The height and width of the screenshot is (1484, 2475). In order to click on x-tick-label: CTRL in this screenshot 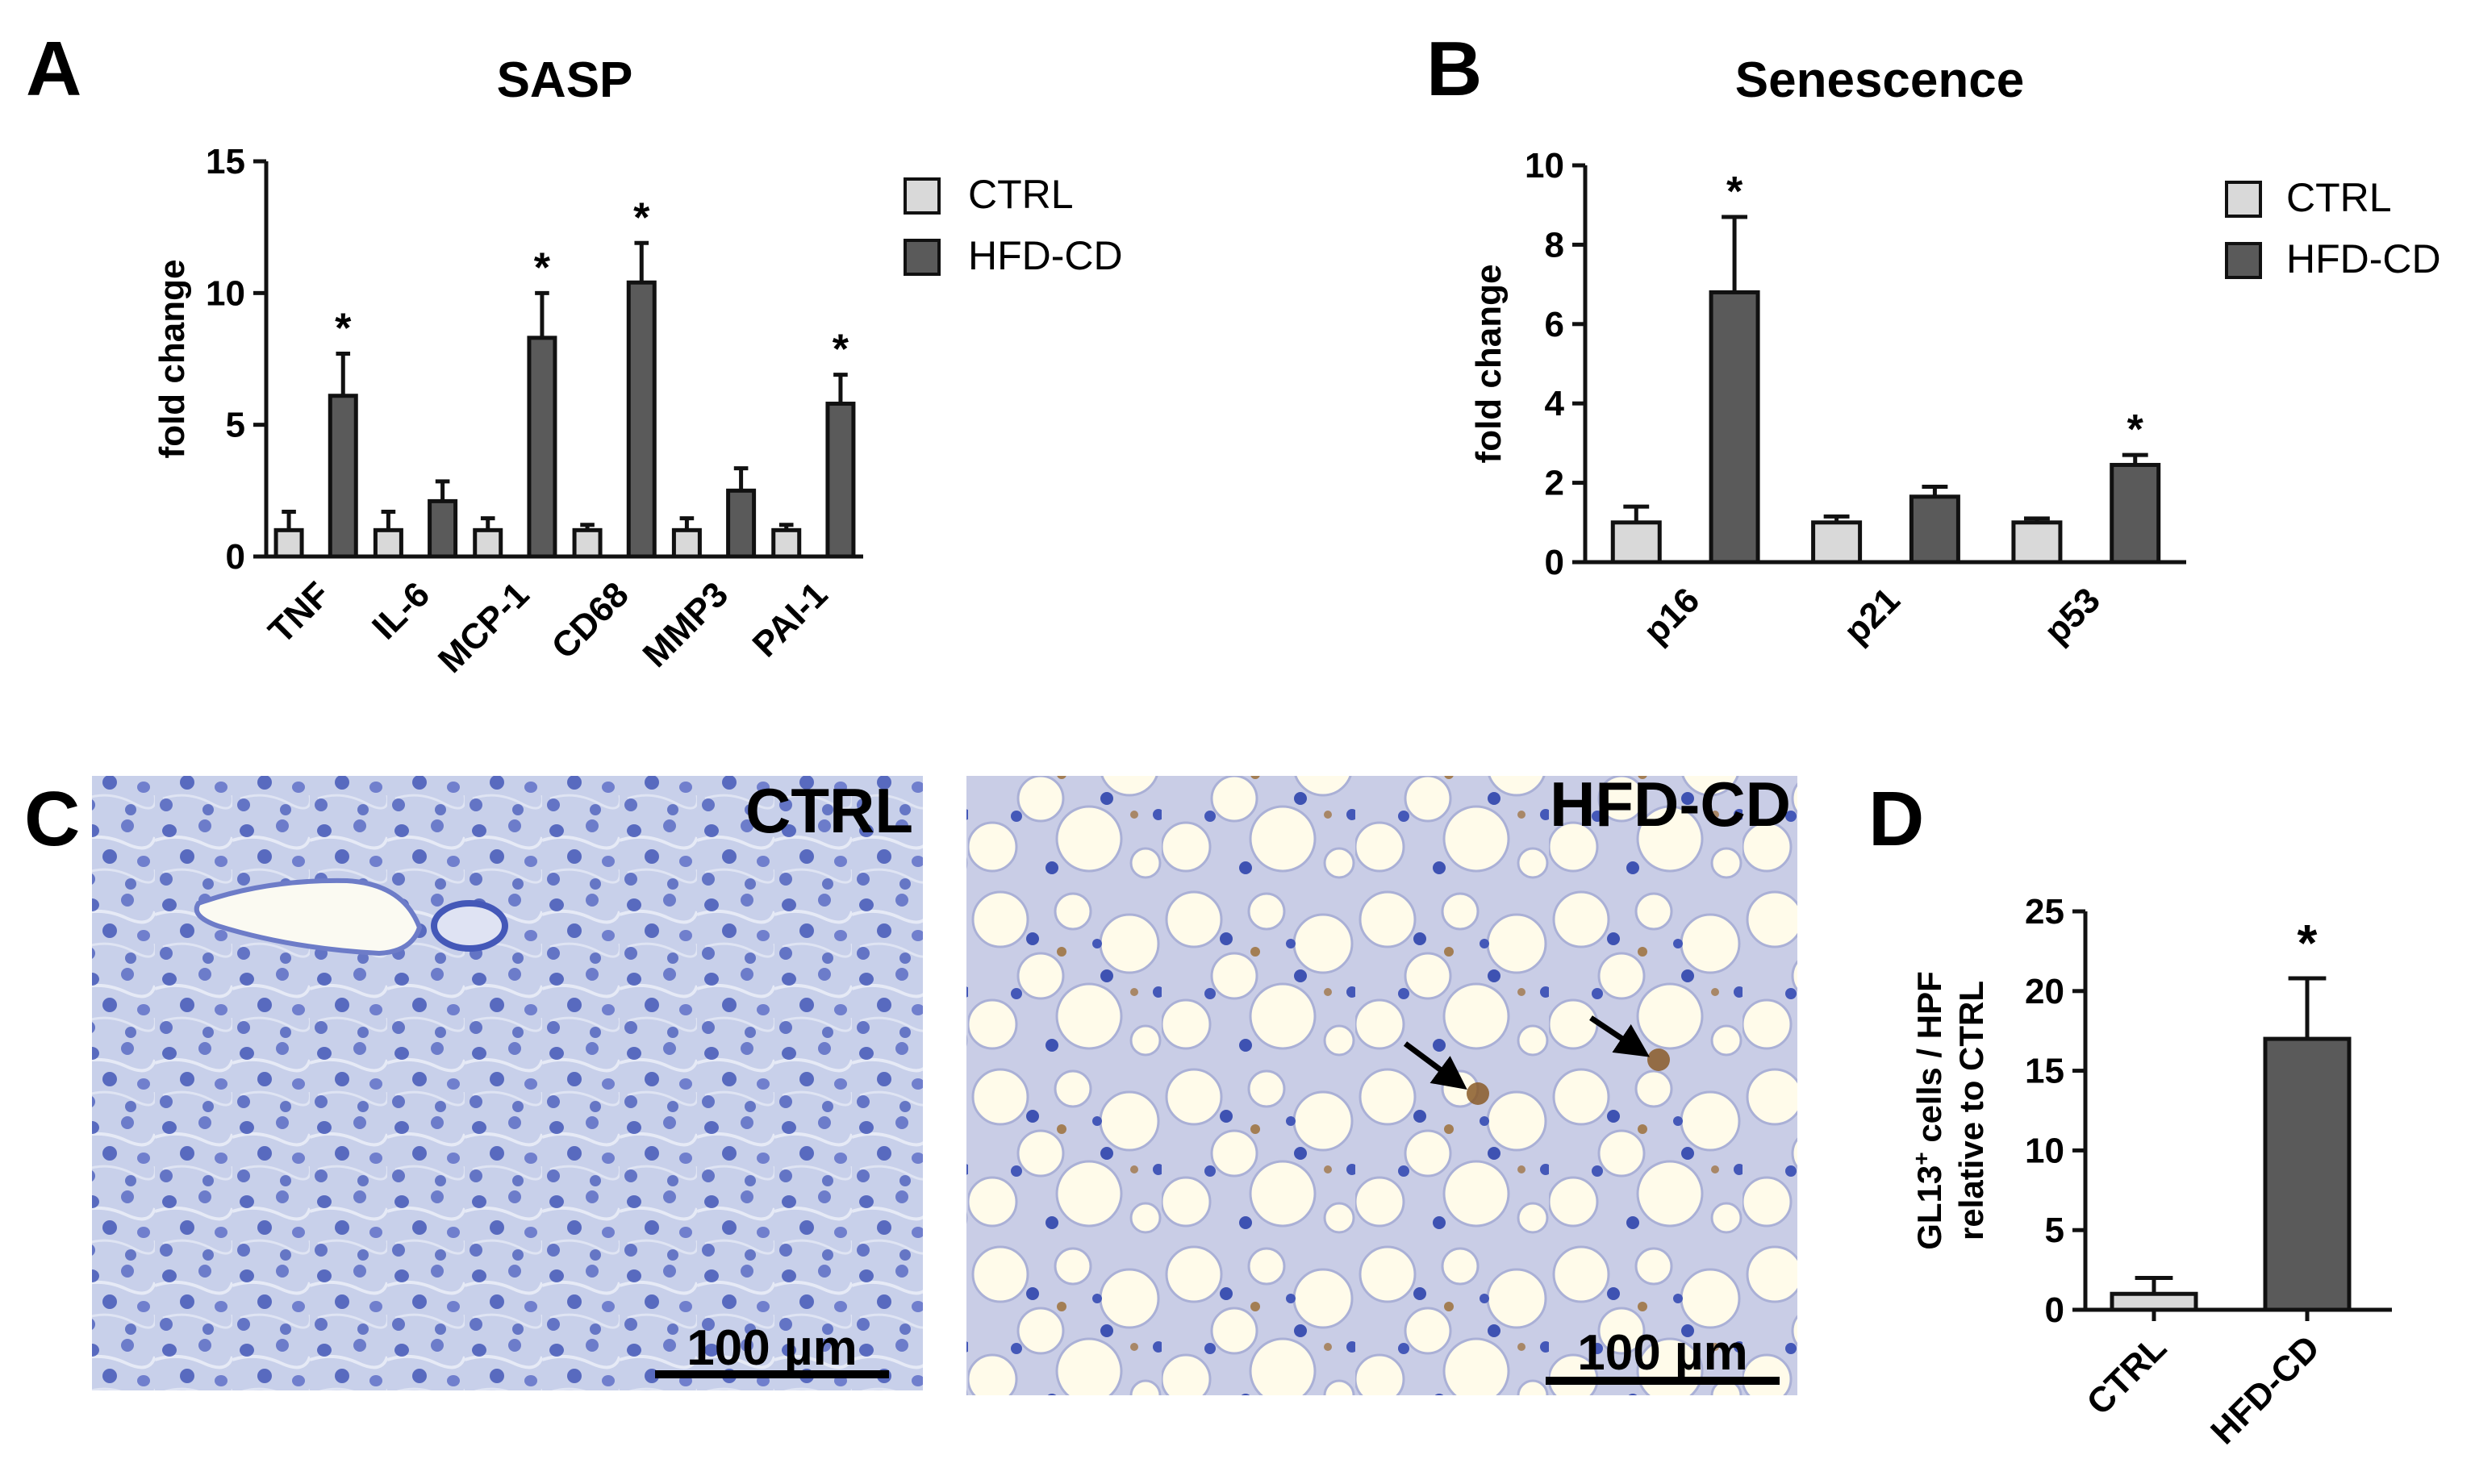, I will do `click(2126, 1375)`.